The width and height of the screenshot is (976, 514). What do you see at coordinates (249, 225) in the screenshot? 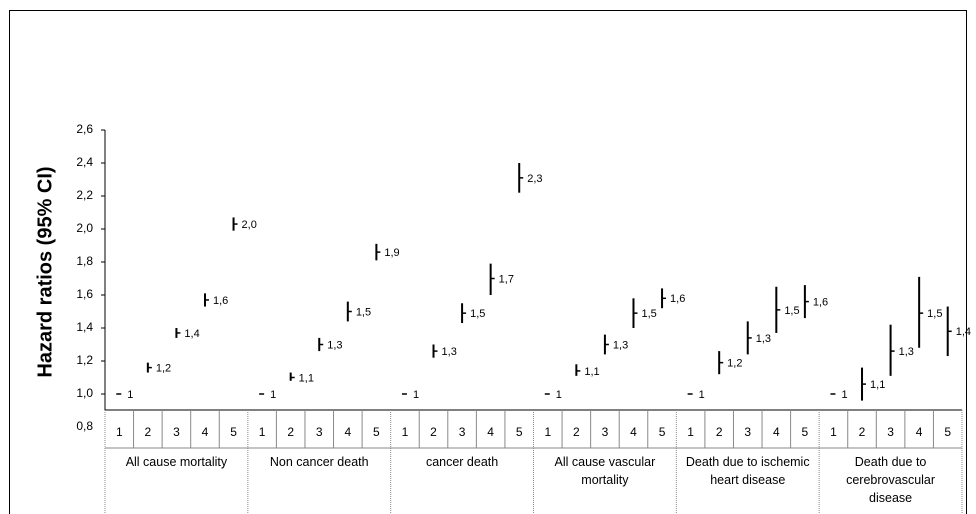
I see `data-label: 2,0` at bounding box center [249, 225].